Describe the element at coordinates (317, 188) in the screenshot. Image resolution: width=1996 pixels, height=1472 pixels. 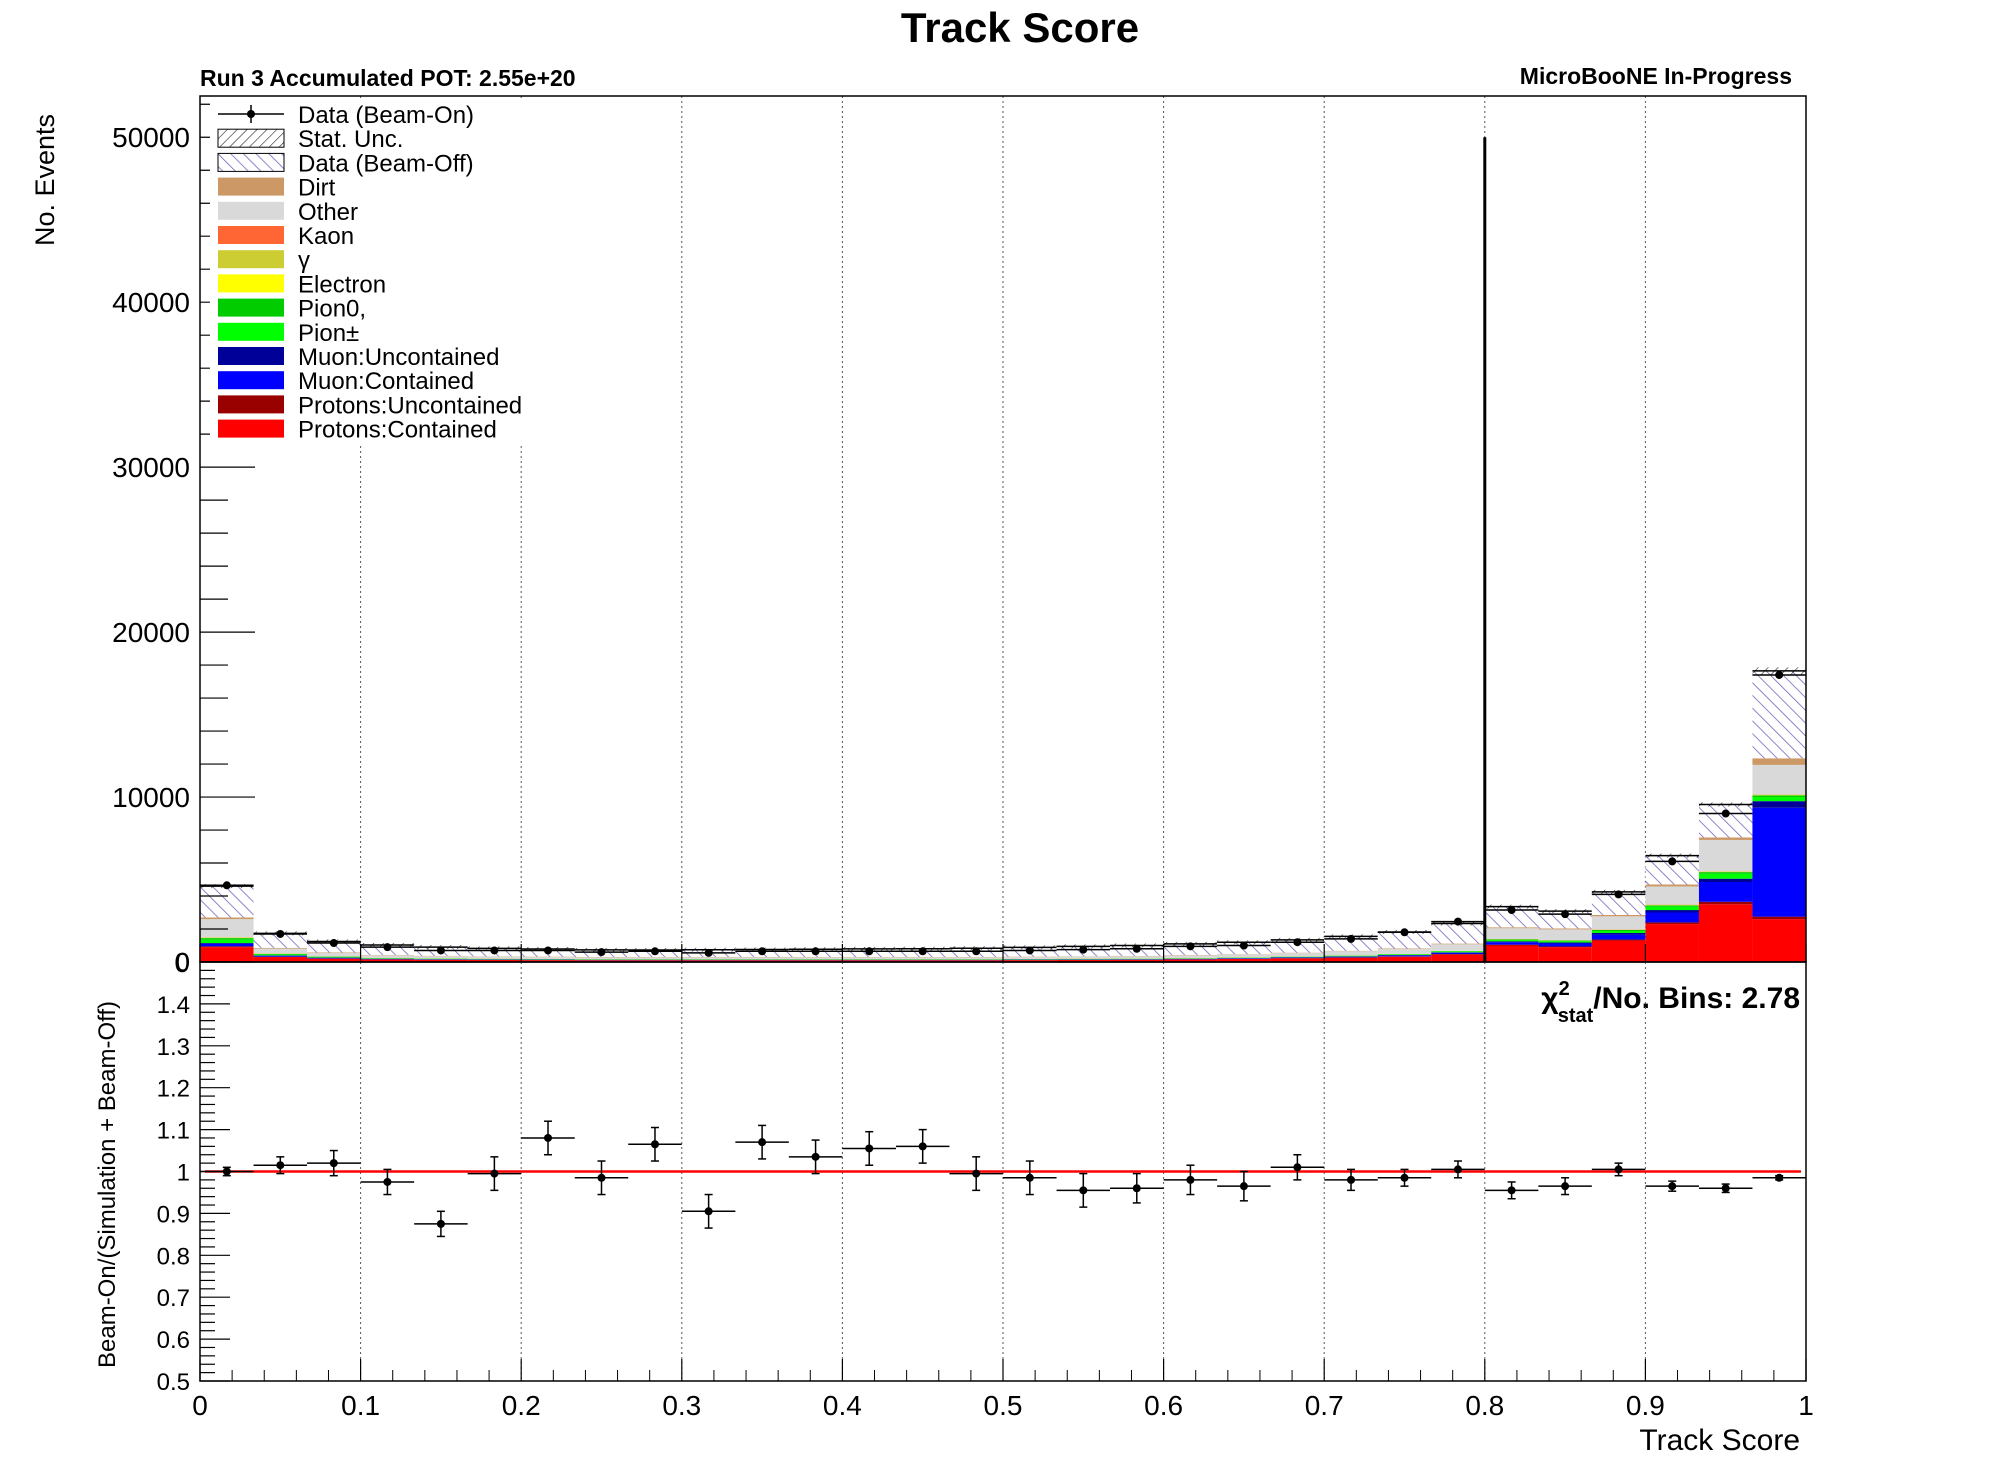
I see `legend-label: Dirt` at that location.